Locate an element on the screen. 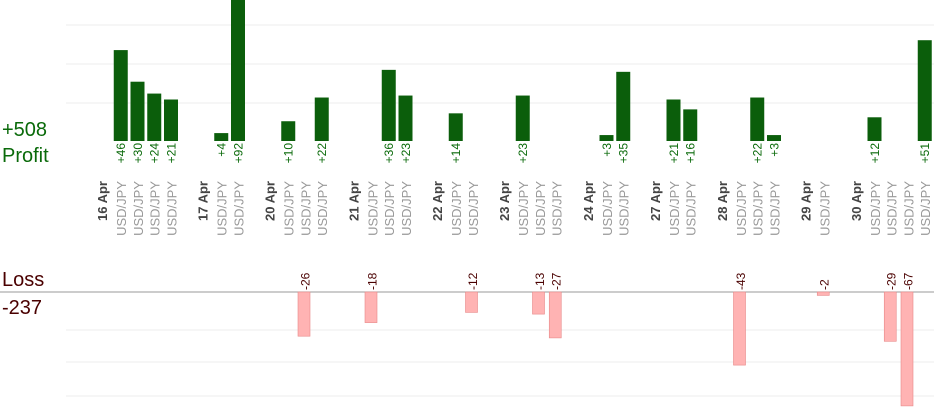 This screenshot has height=420, width=934. loss-label: Loss is located at coordinates (23, 280).